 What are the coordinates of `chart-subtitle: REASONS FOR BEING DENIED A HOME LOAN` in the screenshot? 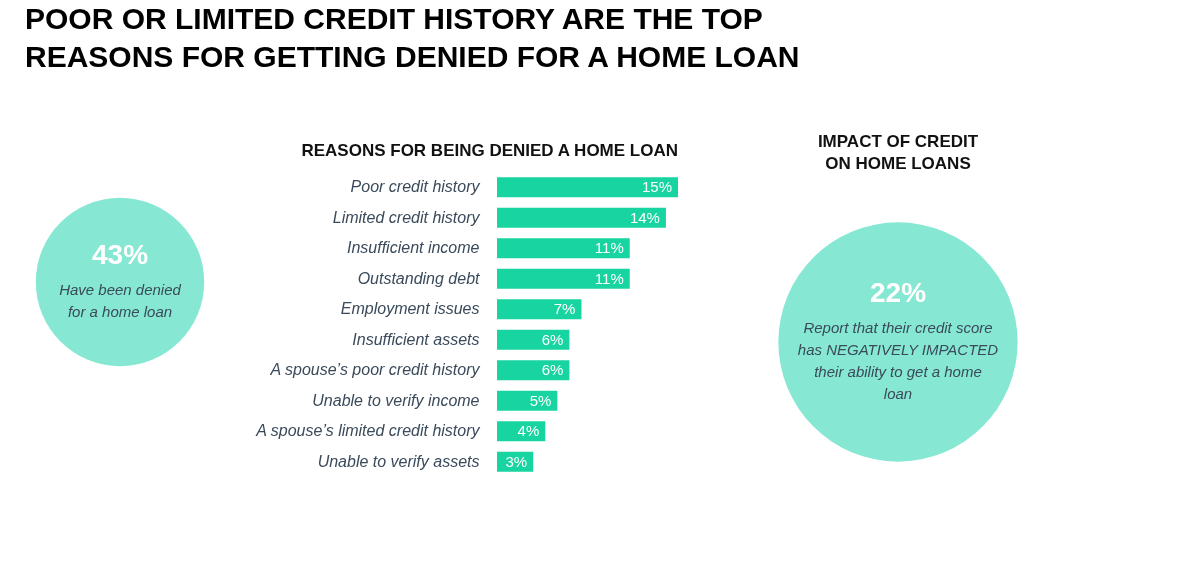 It's located at (489, 150).